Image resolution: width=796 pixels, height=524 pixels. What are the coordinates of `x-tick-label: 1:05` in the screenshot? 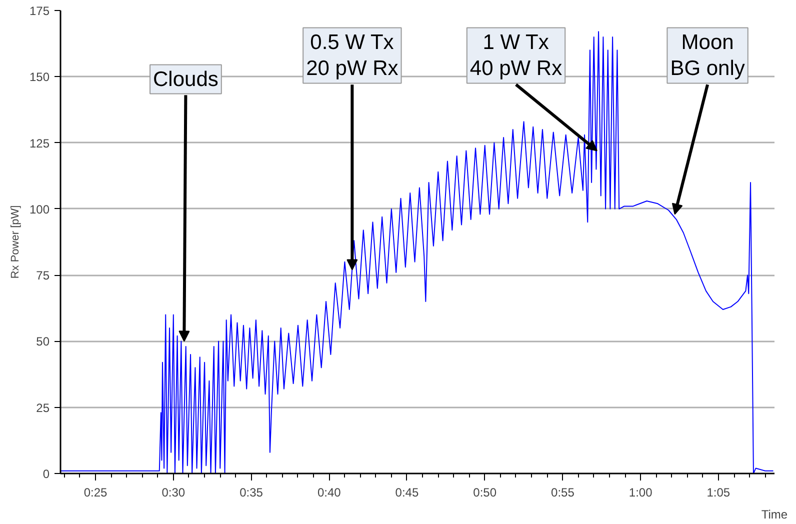 It's located at (718, 493).